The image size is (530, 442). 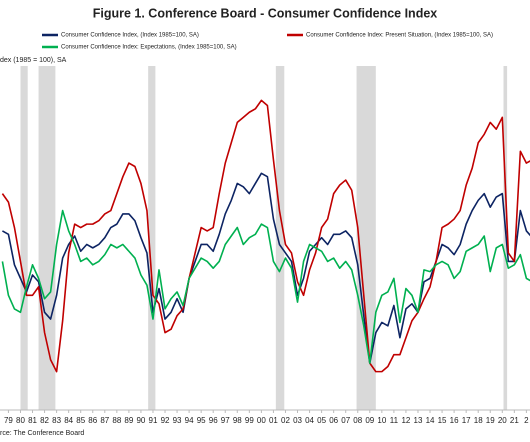 What do you see at coordinates (249, 420) in the screenshot?
I see `x-tick-label: 99` at bounding box center [249, 420].